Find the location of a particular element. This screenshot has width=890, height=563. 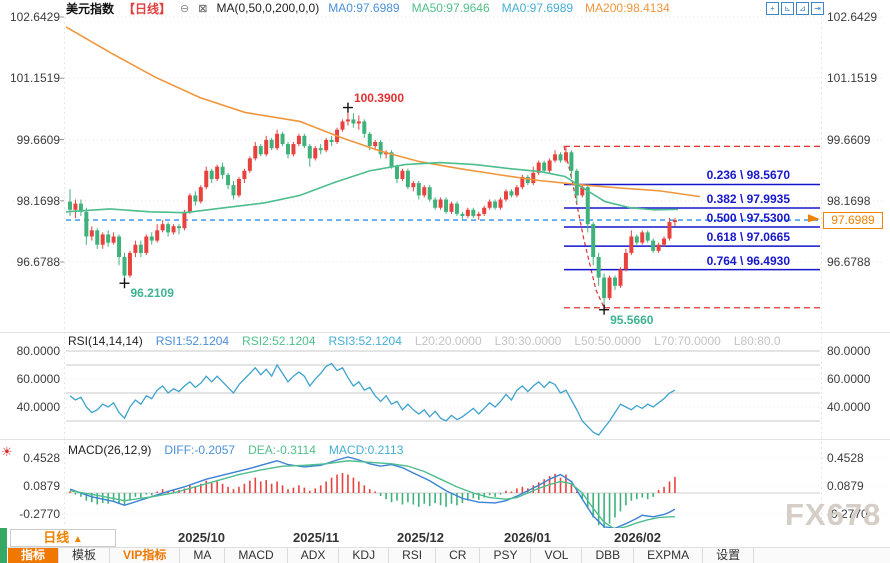

collapse-icon: ⊖ is located at coordinates (185, 8).